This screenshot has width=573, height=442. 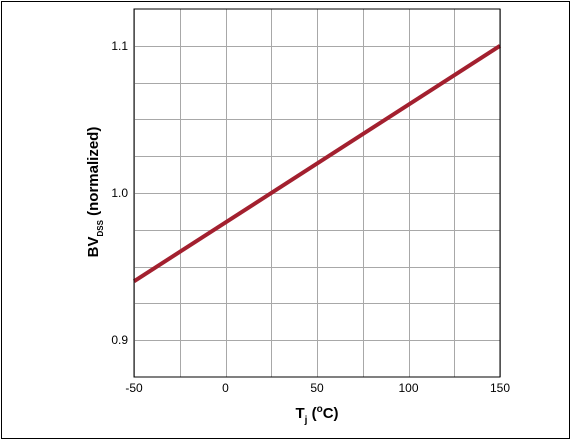 I want to click on y-tick-label: 1.0, so click(x=119, y=193).